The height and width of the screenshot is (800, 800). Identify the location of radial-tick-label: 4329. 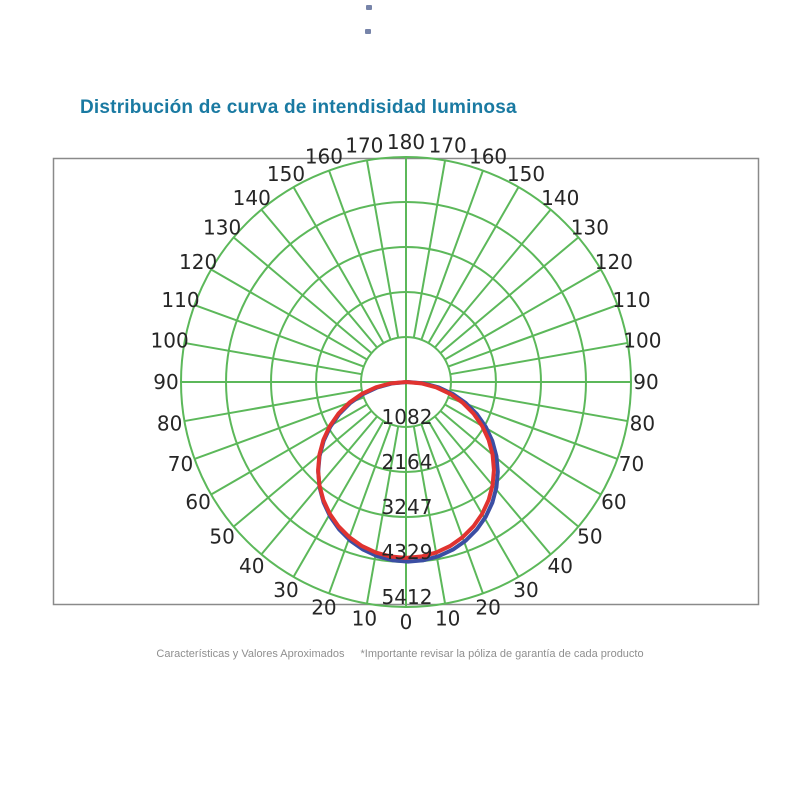
(407, 552).